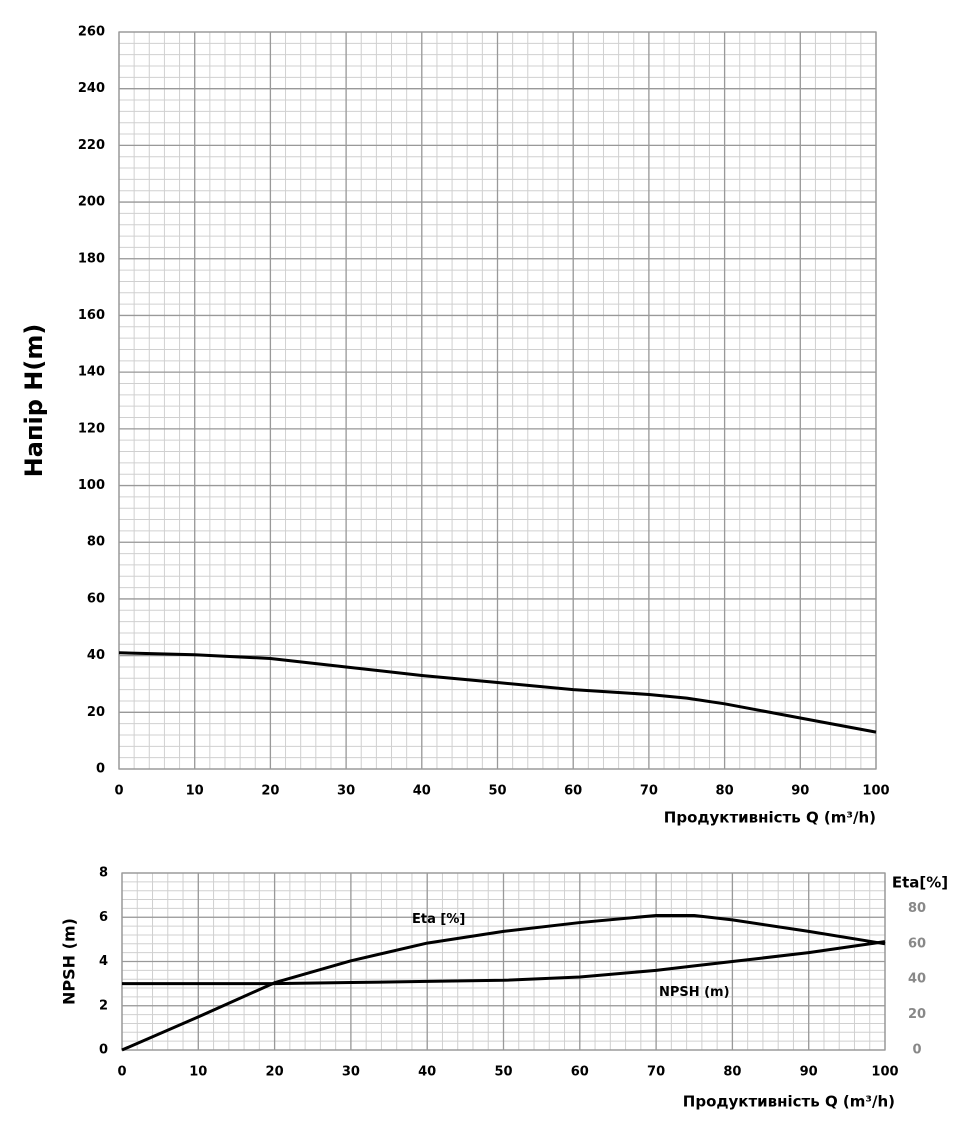 This screenshot has height=1144, width=964. What do you see at coordinates (96, 598) in the screenshot?
I see `y-tick-label: 60` at bounding box center [96, 598].